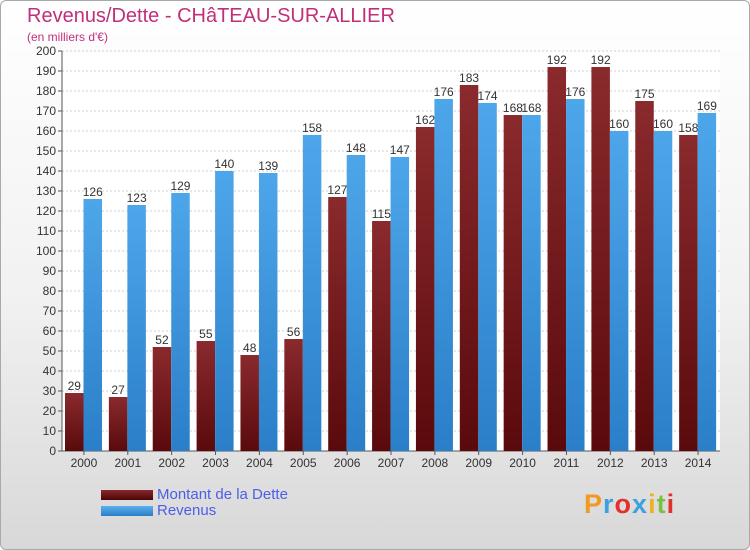  Describe the element at coordinates (268, 166) in the screenshot. I see `data-label-revenus: 139` at that location.